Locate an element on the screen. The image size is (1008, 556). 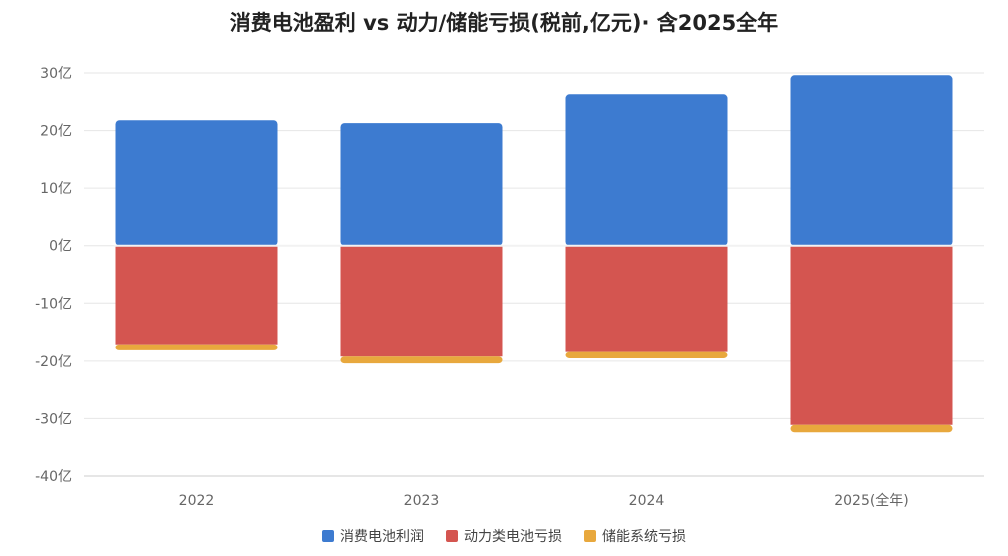
y-tick-label: -30亿 is located at coordinates (53, 419).